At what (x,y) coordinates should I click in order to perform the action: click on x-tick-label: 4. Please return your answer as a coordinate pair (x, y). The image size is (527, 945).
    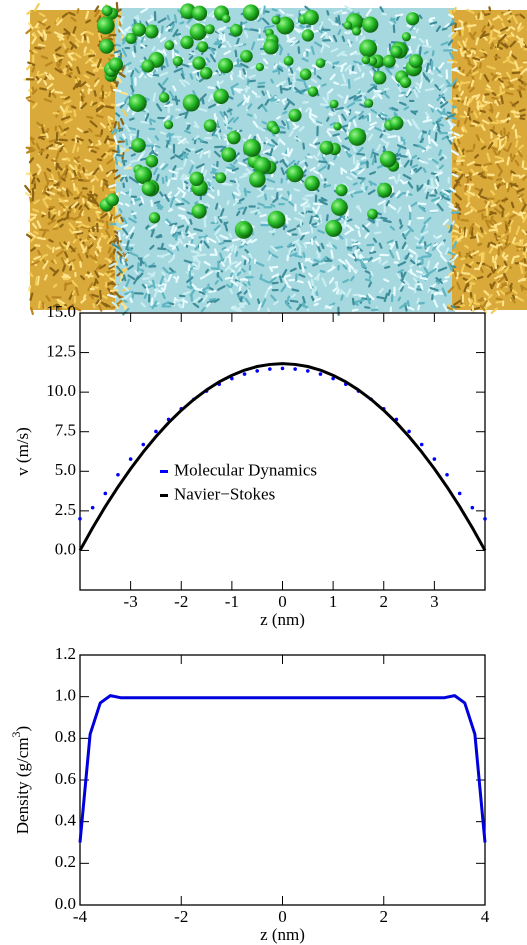
    Looking at the image, I should click on (485, 916).